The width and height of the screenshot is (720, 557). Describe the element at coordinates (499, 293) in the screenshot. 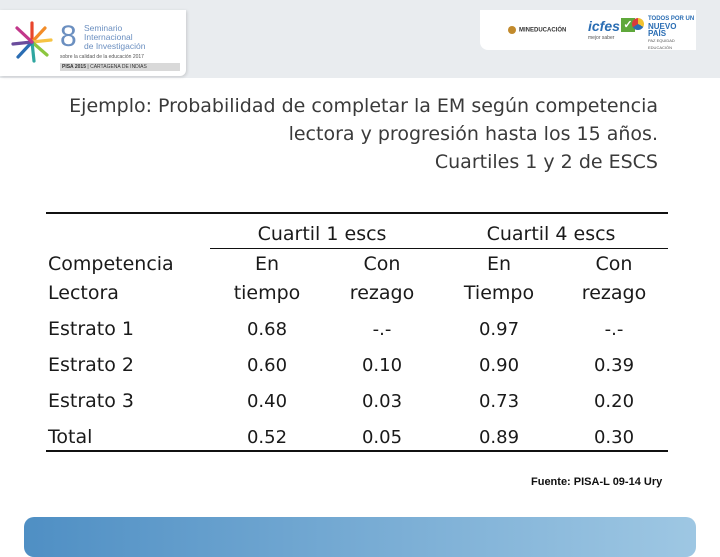

I see `subheader-q4-on-time-2: Tiempo` at that location.